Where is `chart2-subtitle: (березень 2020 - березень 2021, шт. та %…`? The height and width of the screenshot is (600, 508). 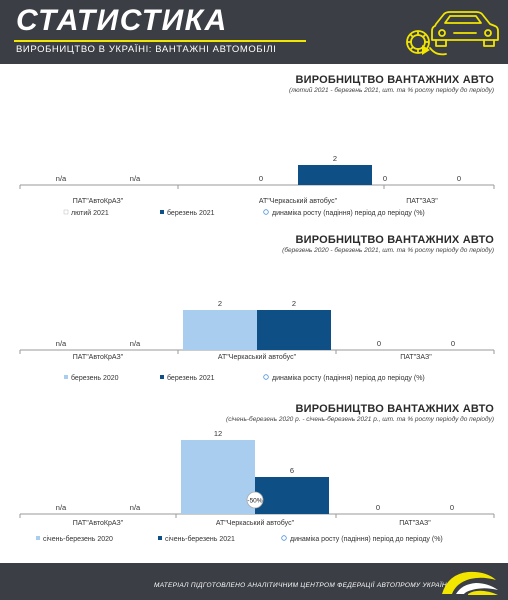
chart2-subtitle: (березень 2020 - березень 2021, шт. та %… is located at coordinates (388, 250).